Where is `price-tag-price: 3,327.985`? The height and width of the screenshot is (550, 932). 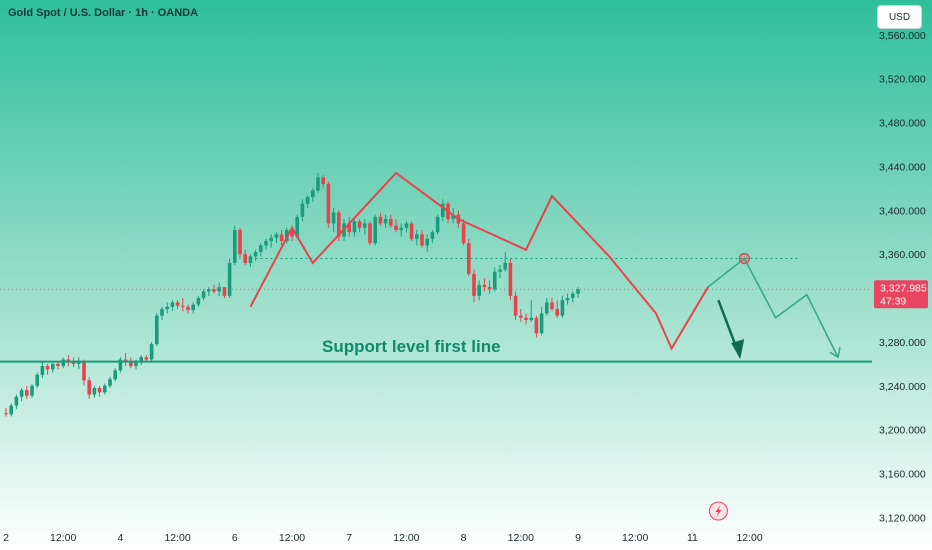 price-tag-price: 3,327.985 is located at coordinates (903, 288).